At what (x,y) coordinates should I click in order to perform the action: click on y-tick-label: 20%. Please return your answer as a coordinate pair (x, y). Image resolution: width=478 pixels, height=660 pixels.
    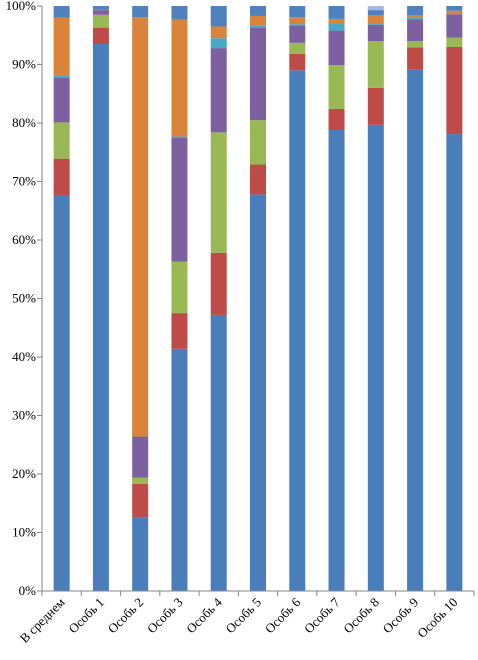
    Looking at the image, I should click on (24, 473).